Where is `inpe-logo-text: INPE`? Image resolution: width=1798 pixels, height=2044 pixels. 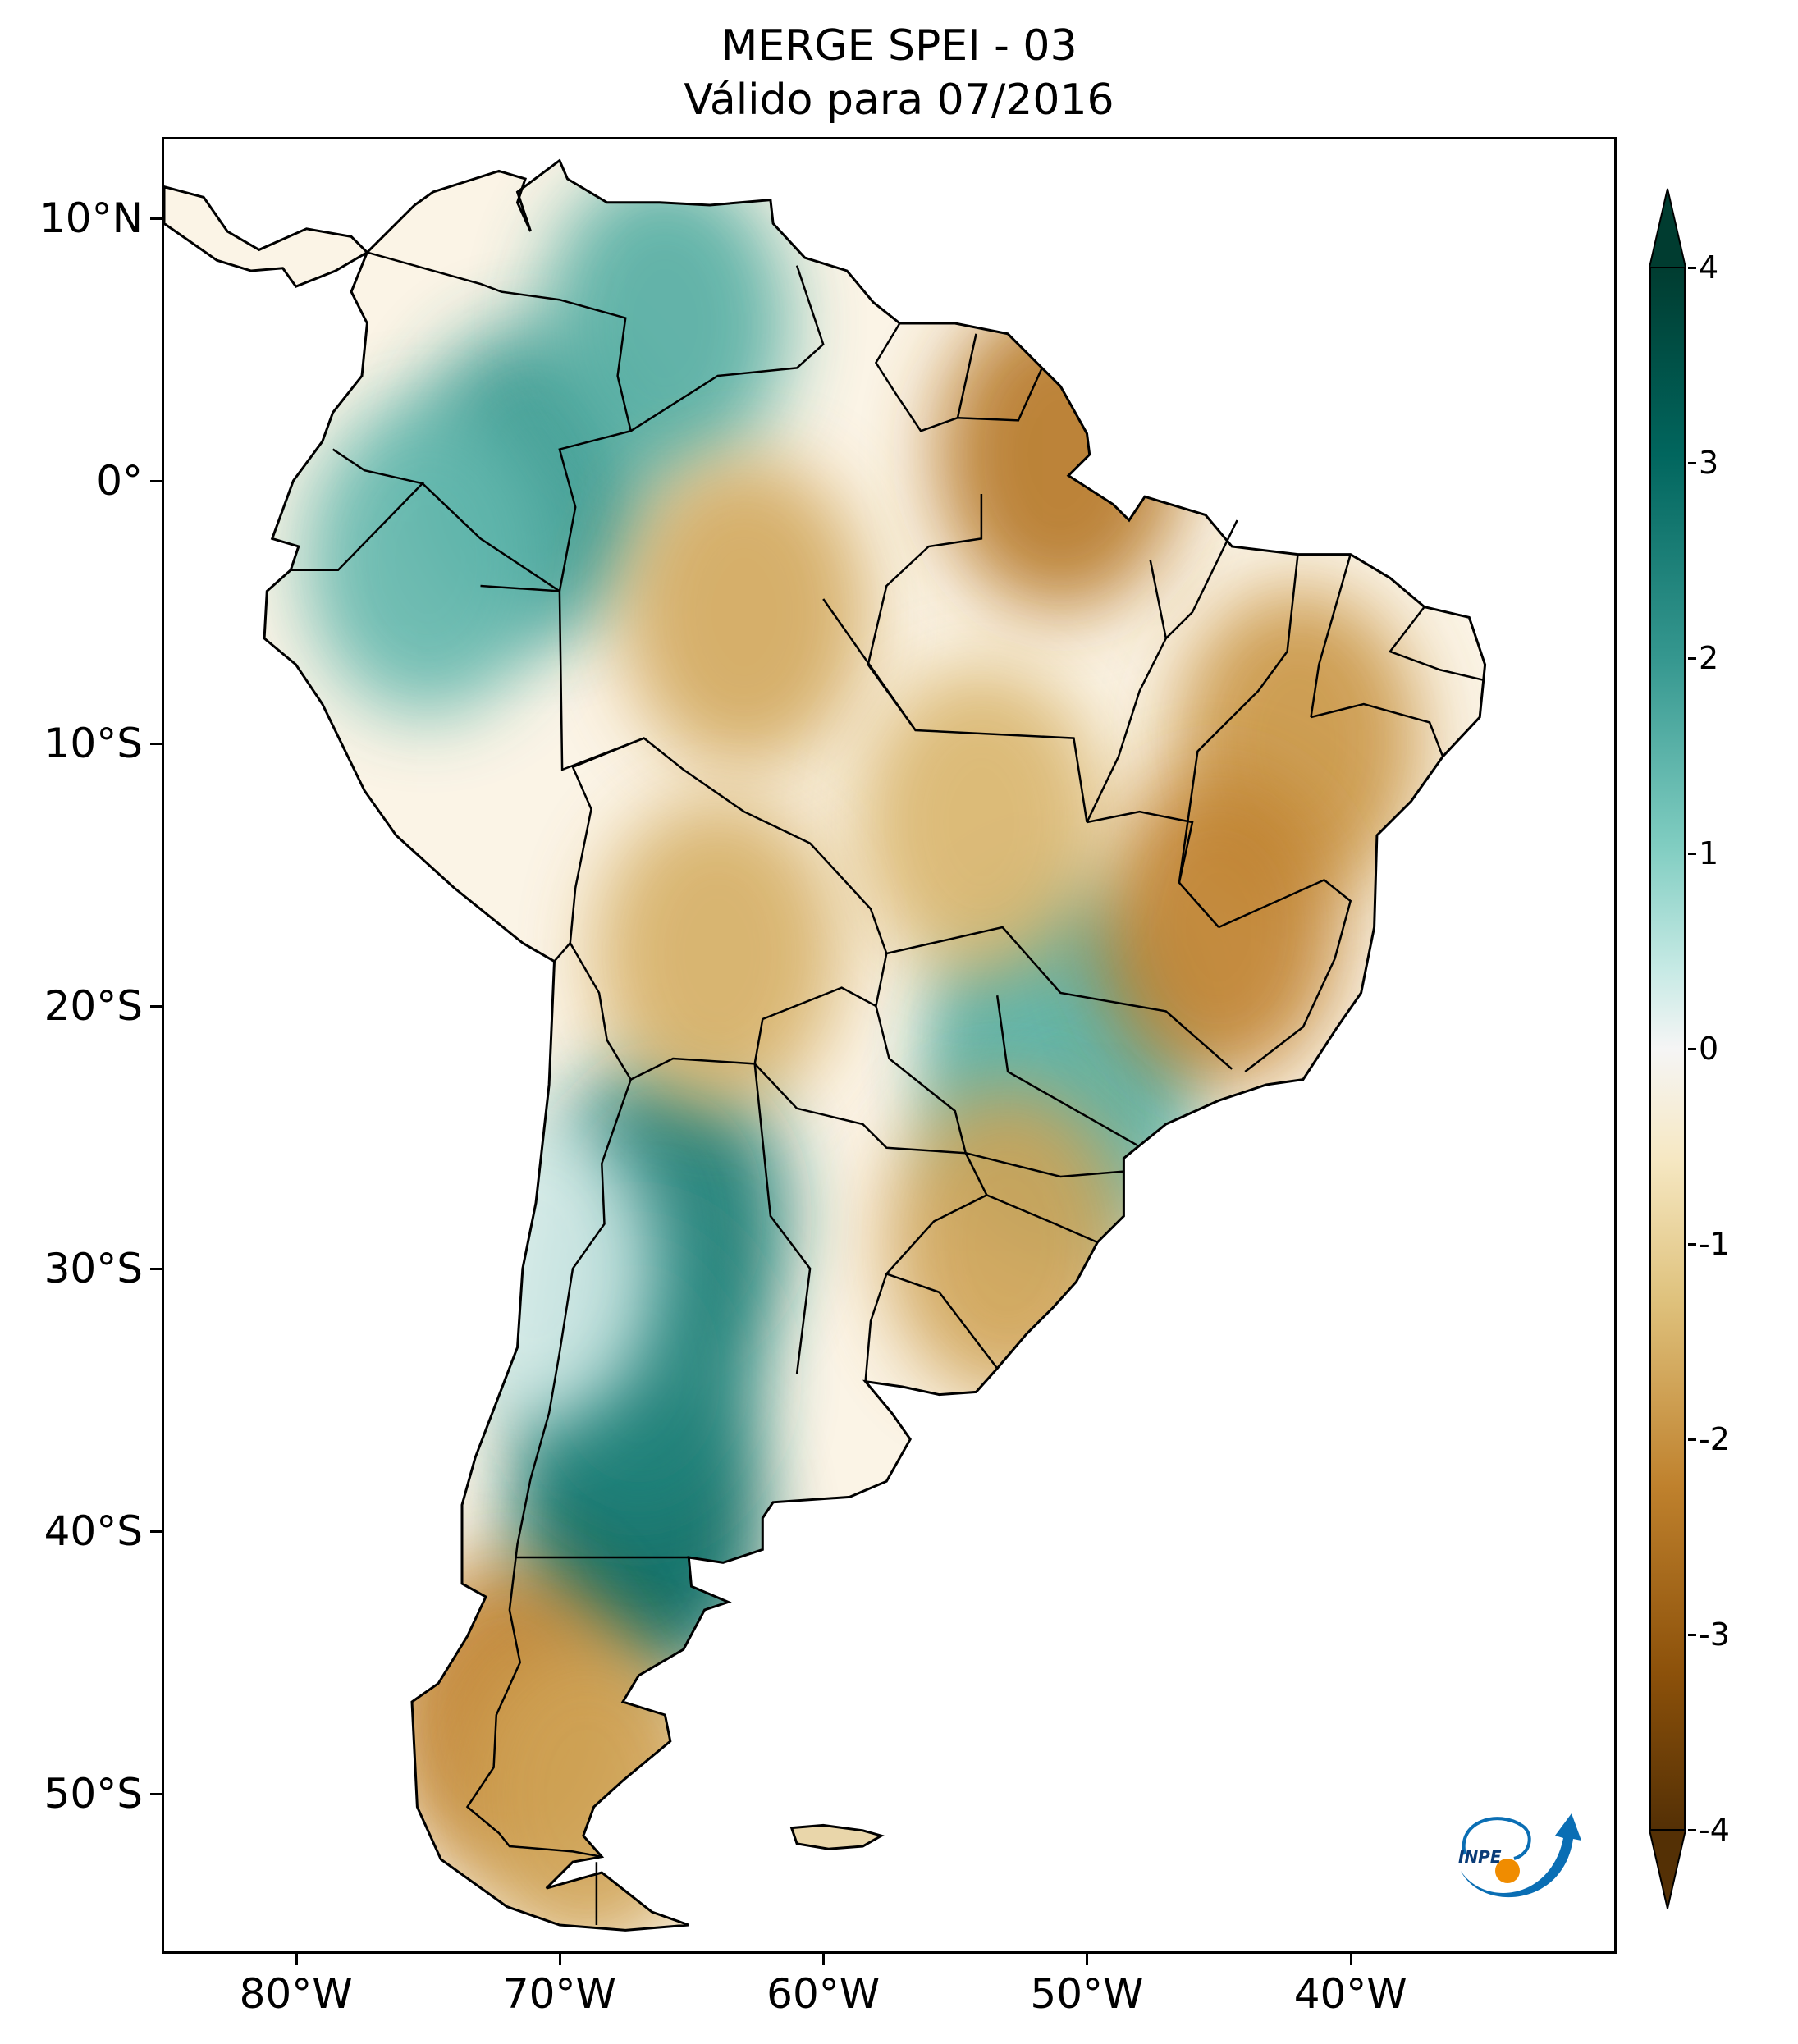
inpe-logo-text: INPE is located at coordinates (1480, 1857).